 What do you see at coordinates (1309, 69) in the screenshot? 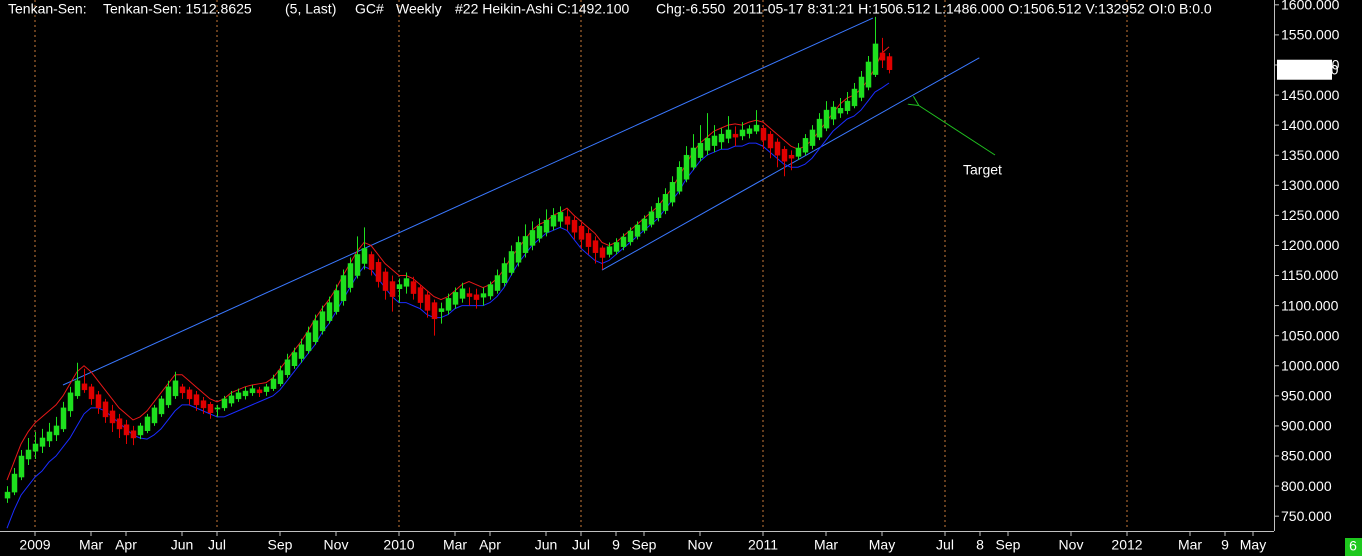
I see `price-label: 1492.100` at bounding box center [1309, 69].